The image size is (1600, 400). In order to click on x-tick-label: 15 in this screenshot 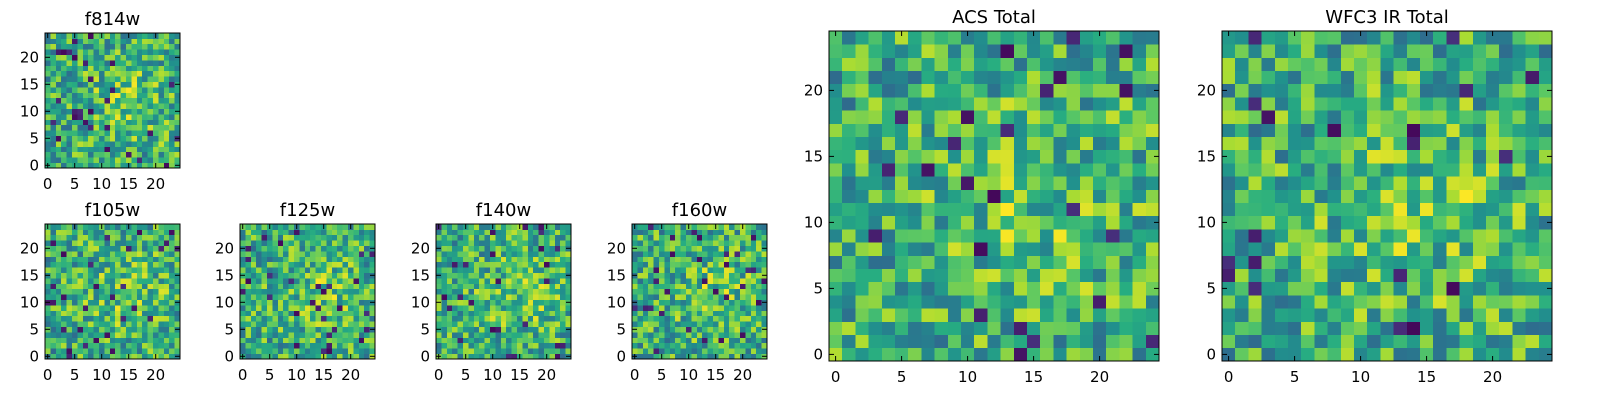, I will do `click(715, 375)`.